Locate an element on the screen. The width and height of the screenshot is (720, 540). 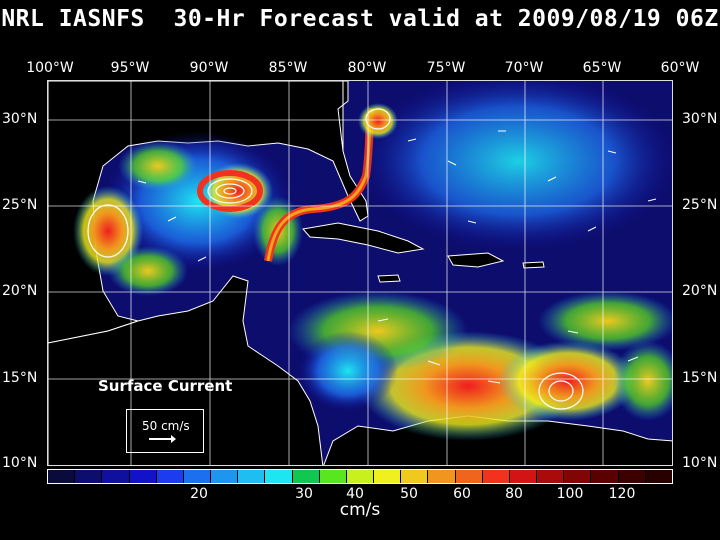
reference-arrow-icon is located at coordinates (162, 439).